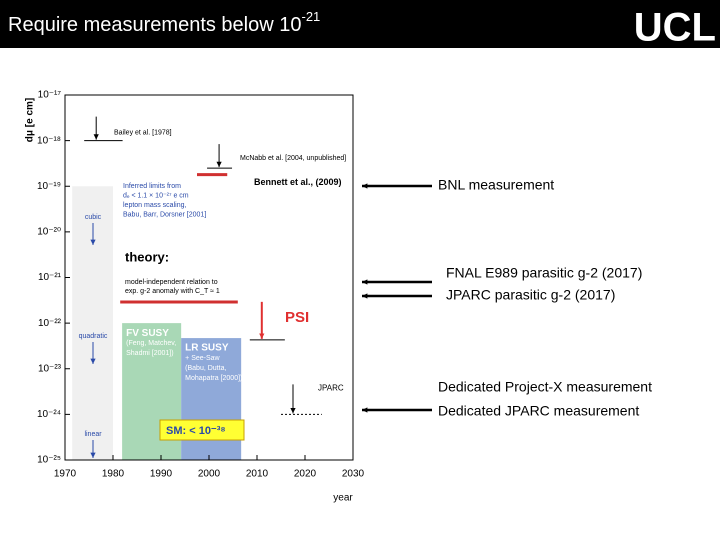 The height and width of the screenshot is (540, 720). I want to click on inferred-note: Inferred limits from, so click(152, 186).